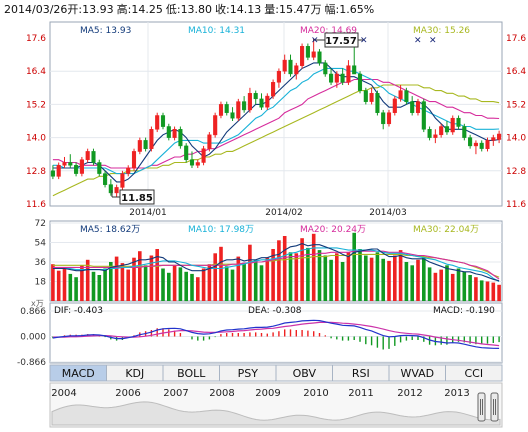 This screenshot has height=432, width=528. What do you see at coordinates (124, 9) in the screenshot?
I see `header-high-label: 高:` at bounding box center [124, 9].